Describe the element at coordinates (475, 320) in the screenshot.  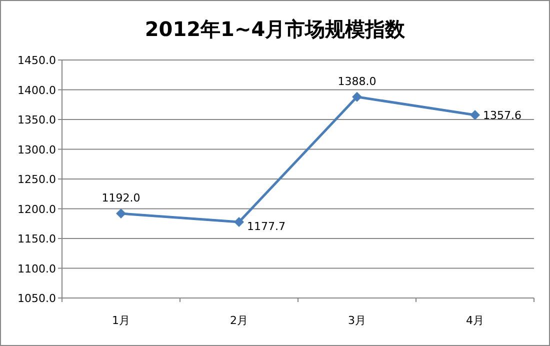
I see `x-tick-label: 4月` at that location.